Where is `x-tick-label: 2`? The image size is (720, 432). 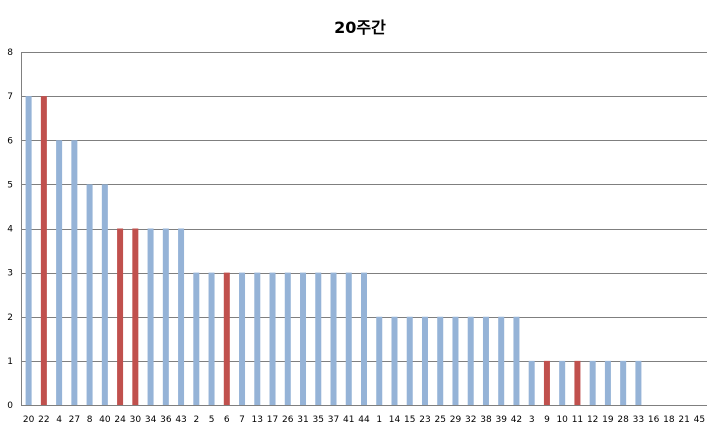
x-tick-label: 2 is located at coordinates (196, 420).